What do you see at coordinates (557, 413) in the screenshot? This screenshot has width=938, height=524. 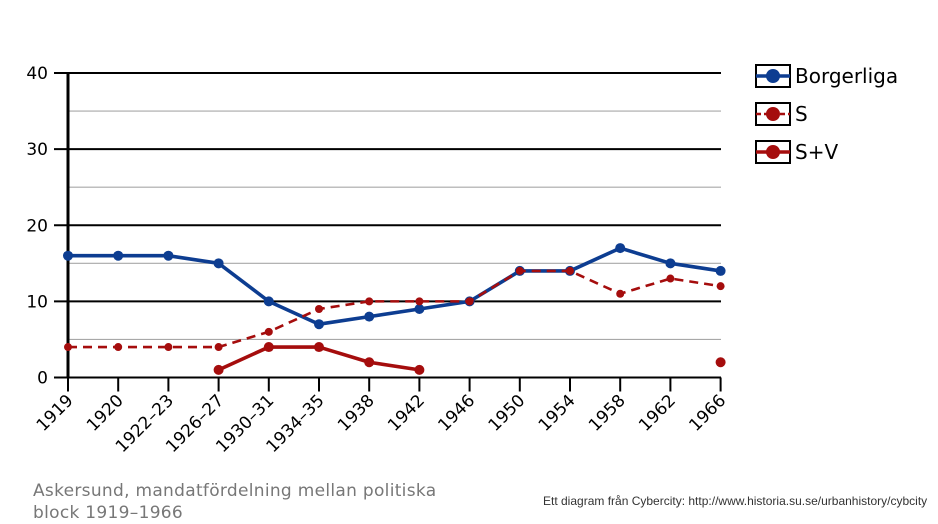 I see `x-tick-label: 1954` at bounding box center [557, 413].